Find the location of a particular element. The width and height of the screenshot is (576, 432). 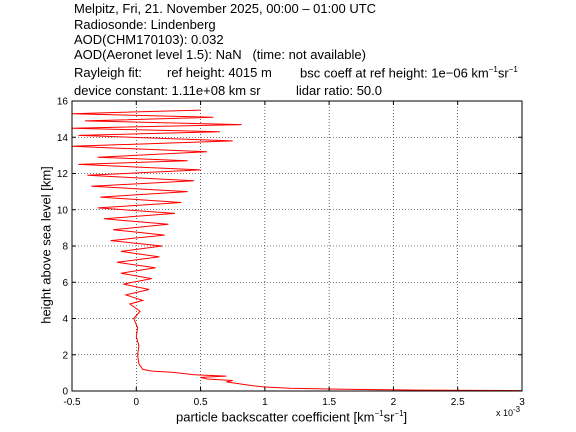

y-tick-label: 12 is located at coordinates (63, 174).